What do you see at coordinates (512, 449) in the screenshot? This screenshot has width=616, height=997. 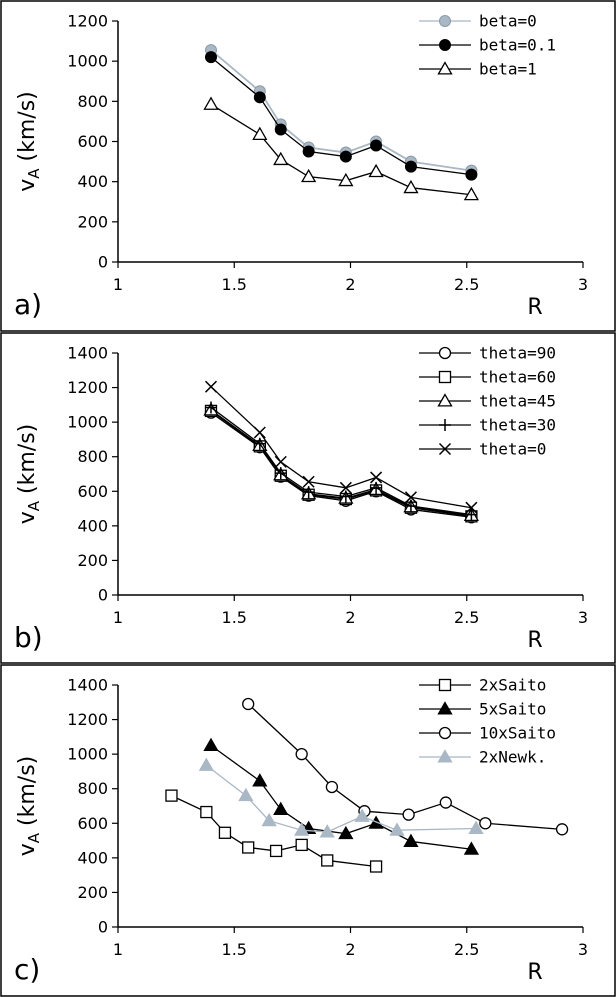 I see `legend-label: theta=0` at bounding box center [512, 449].